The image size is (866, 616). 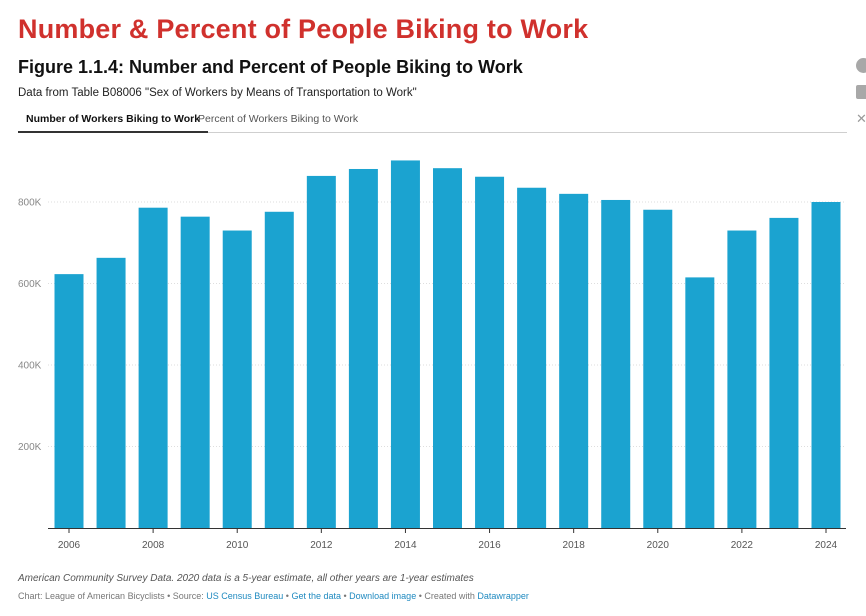 What do you see at coordinates (153, 367) in the screenshot?
I see `bar-2008` at bounding box center [153, 367].